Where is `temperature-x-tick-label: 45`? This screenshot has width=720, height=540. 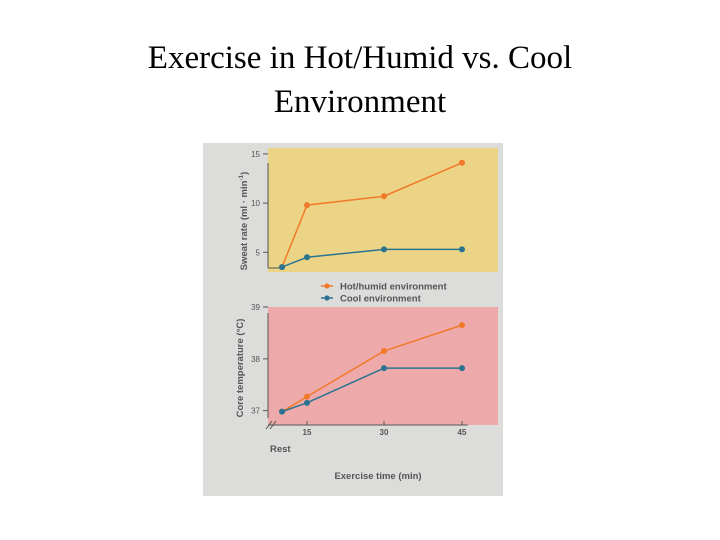
temperature-x-tick-label: 45 is located at coordinates (462, 432).